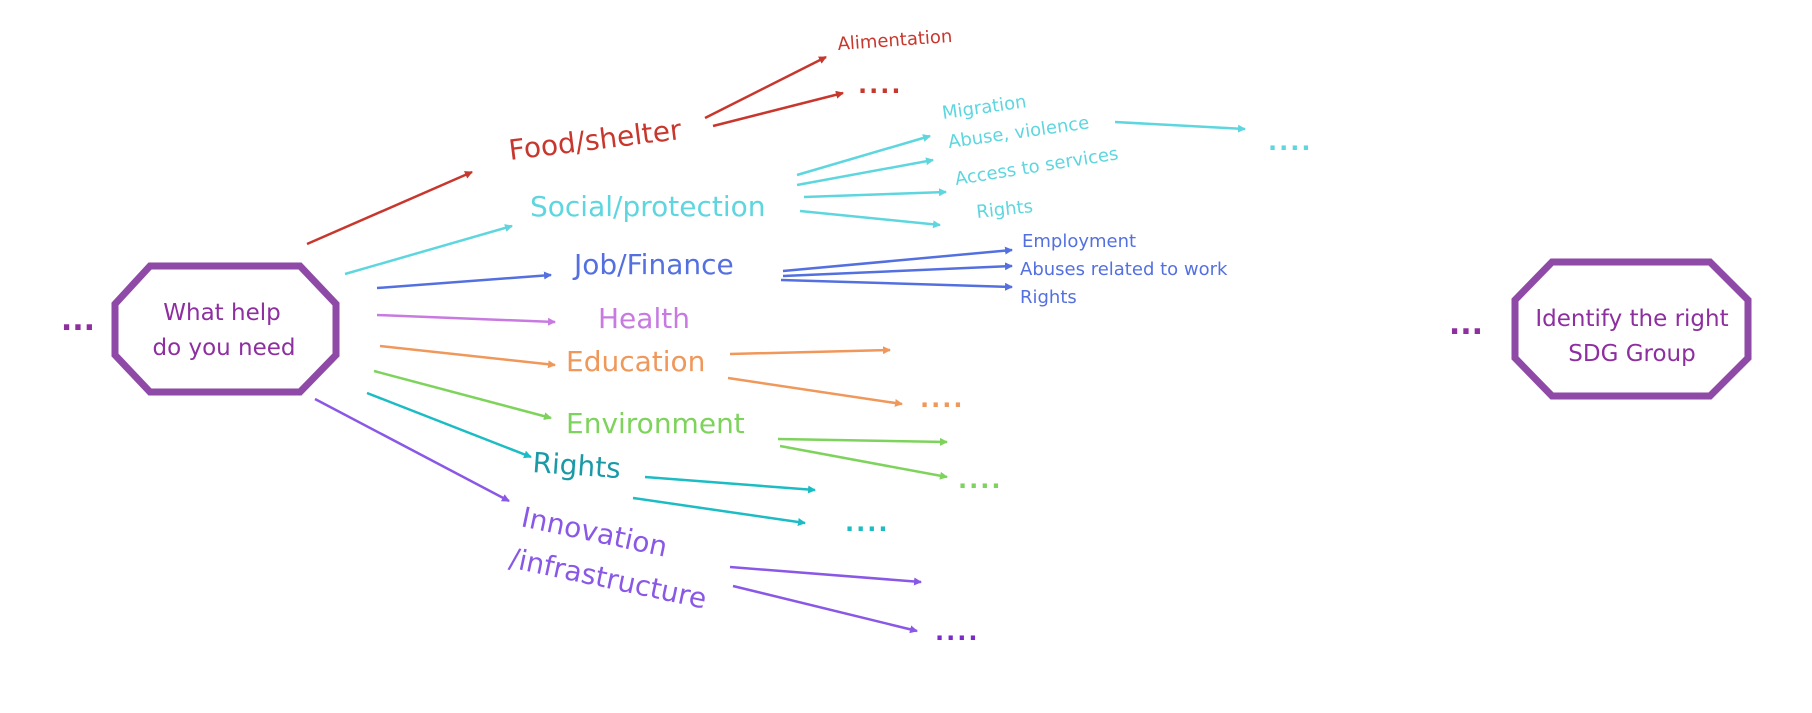 This screenshot has width=1812, height=713. What do you see at coordinates (865, 172) in the screenshot?
I see `arrow-social-abuse` at bounding box center [865, 172].